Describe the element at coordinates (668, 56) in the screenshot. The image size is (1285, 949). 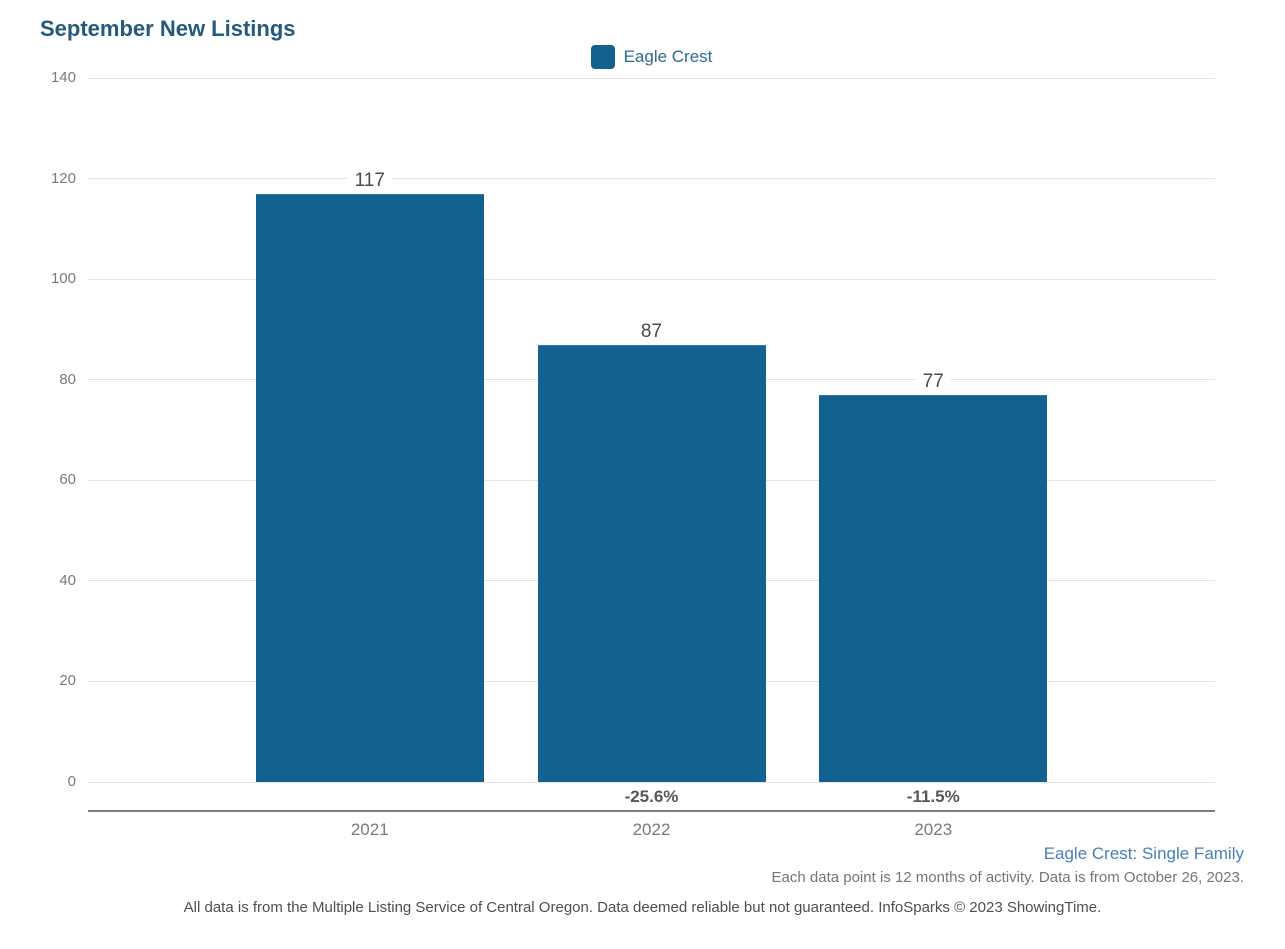
I see `legend-label: Eagle Crest` at that location.